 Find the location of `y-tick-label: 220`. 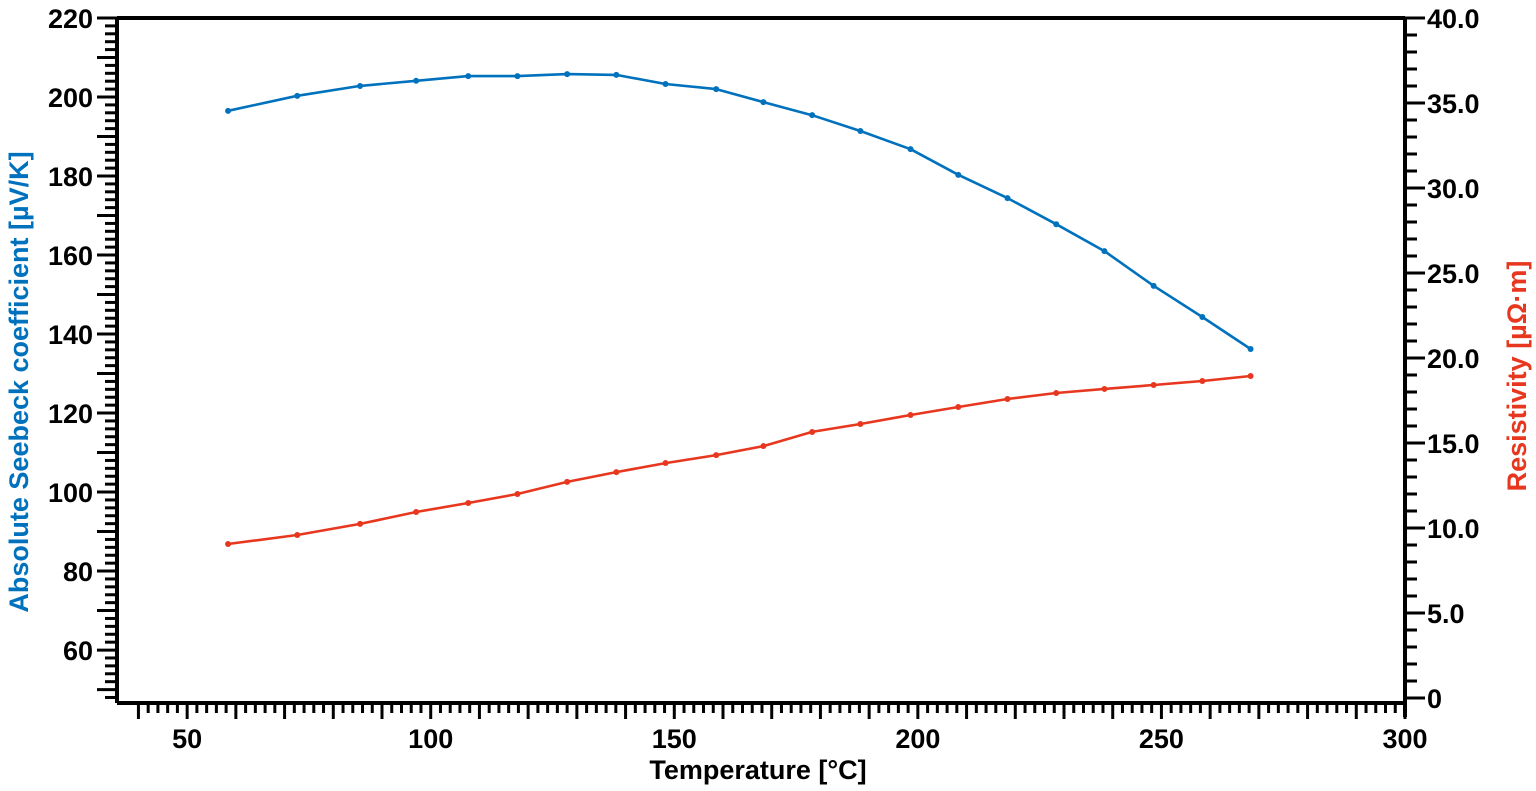

y-tick-label: 220 is located at coordinates (70, 19).